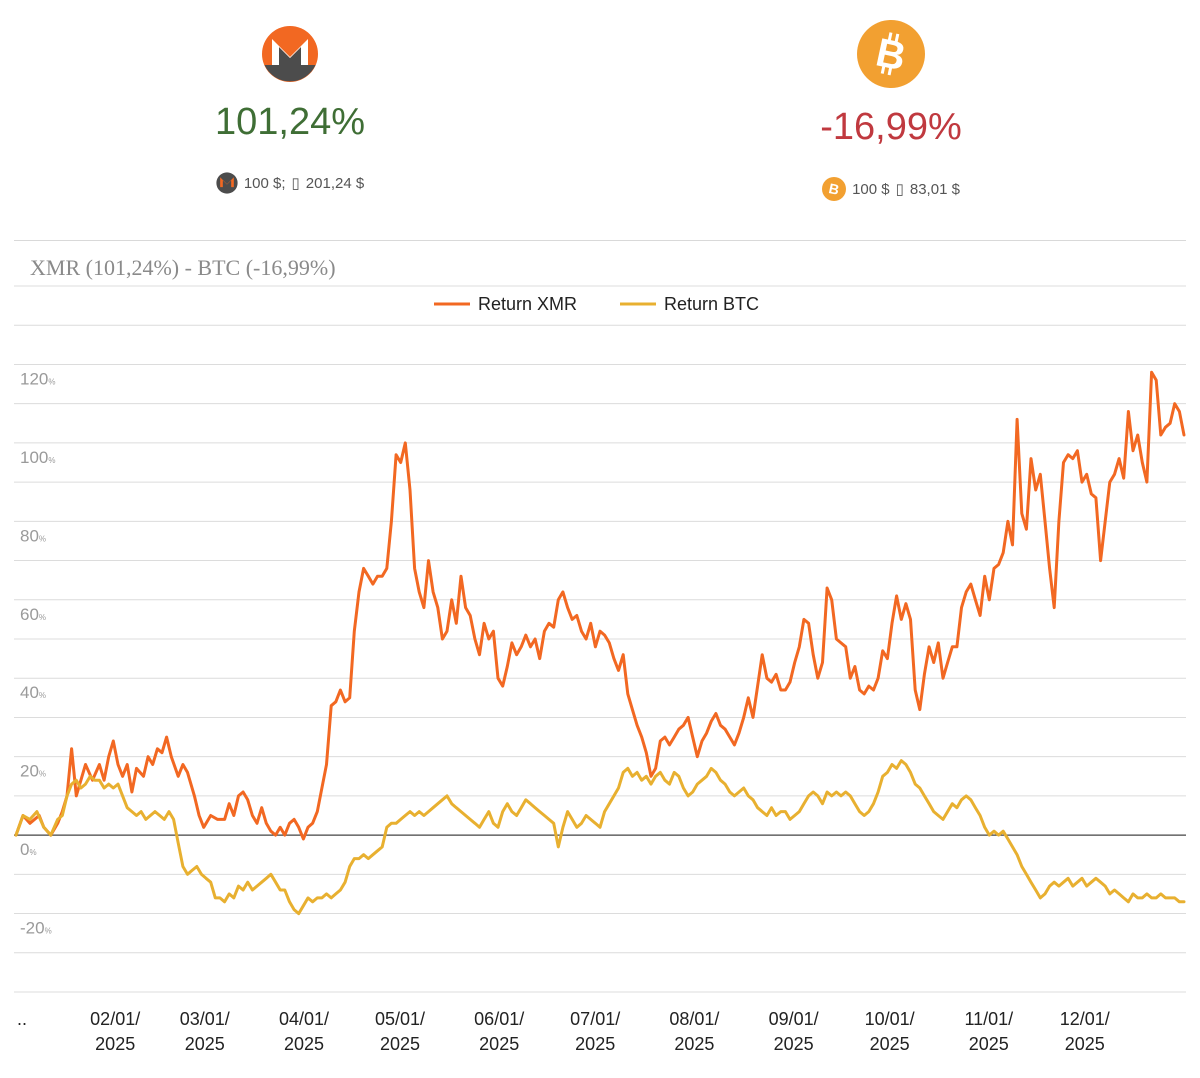  I want to click on monero-logo-icon, so click(290, 54).